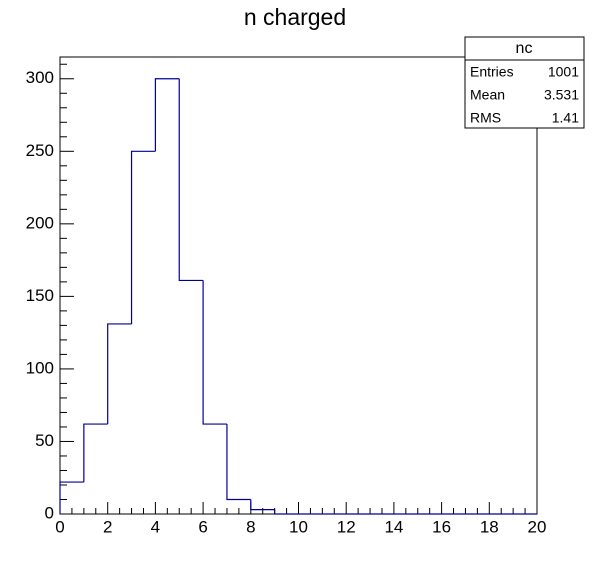 This screenshot has height=572, width=596. I want to click on stats-frame, so click(524, 82).